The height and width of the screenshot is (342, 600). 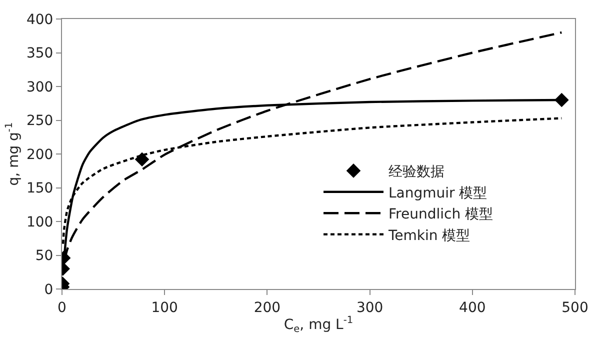 I want to click on y-tick-label: 150, so click(x=40, y=188).